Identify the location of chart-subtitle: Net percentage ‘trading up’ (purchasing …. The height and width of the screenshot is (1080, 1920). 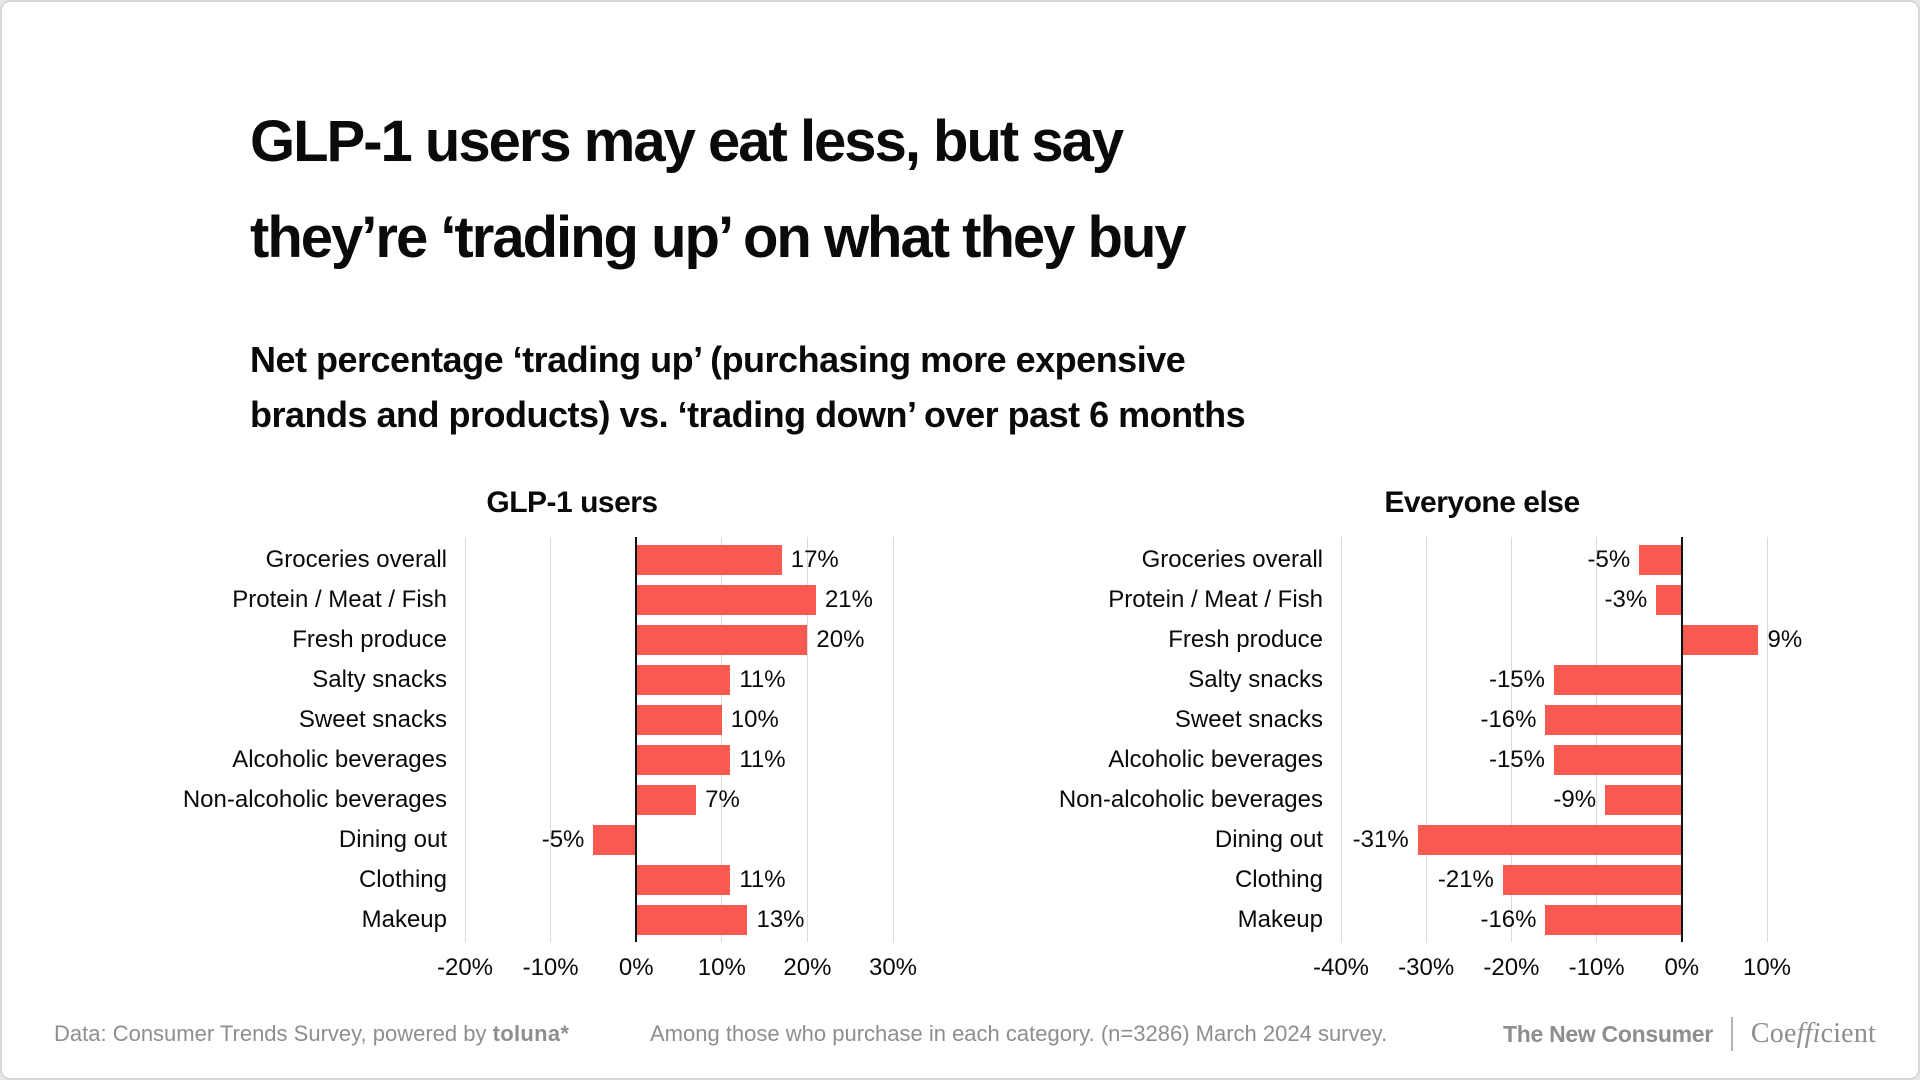
(748, 387).